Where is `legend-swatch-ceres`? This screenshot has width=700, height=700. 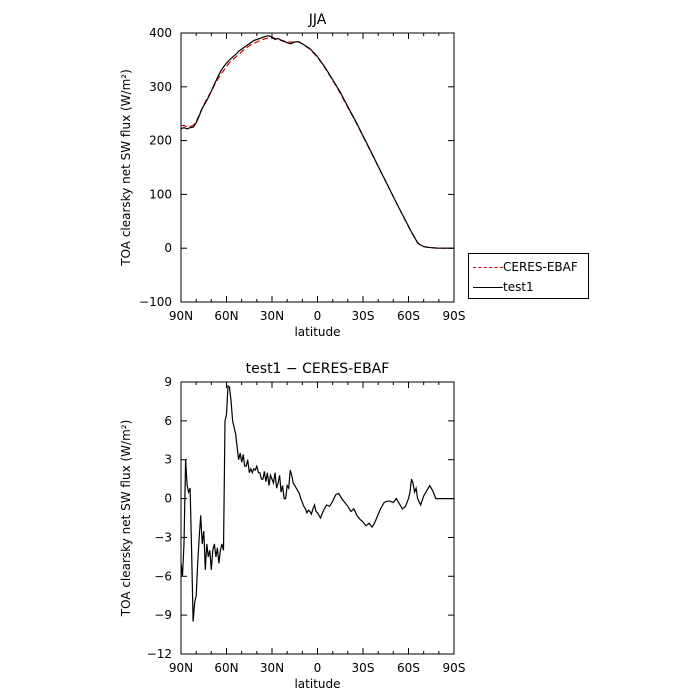
legend-swatch-ceres is located at coordinates (488, 267).